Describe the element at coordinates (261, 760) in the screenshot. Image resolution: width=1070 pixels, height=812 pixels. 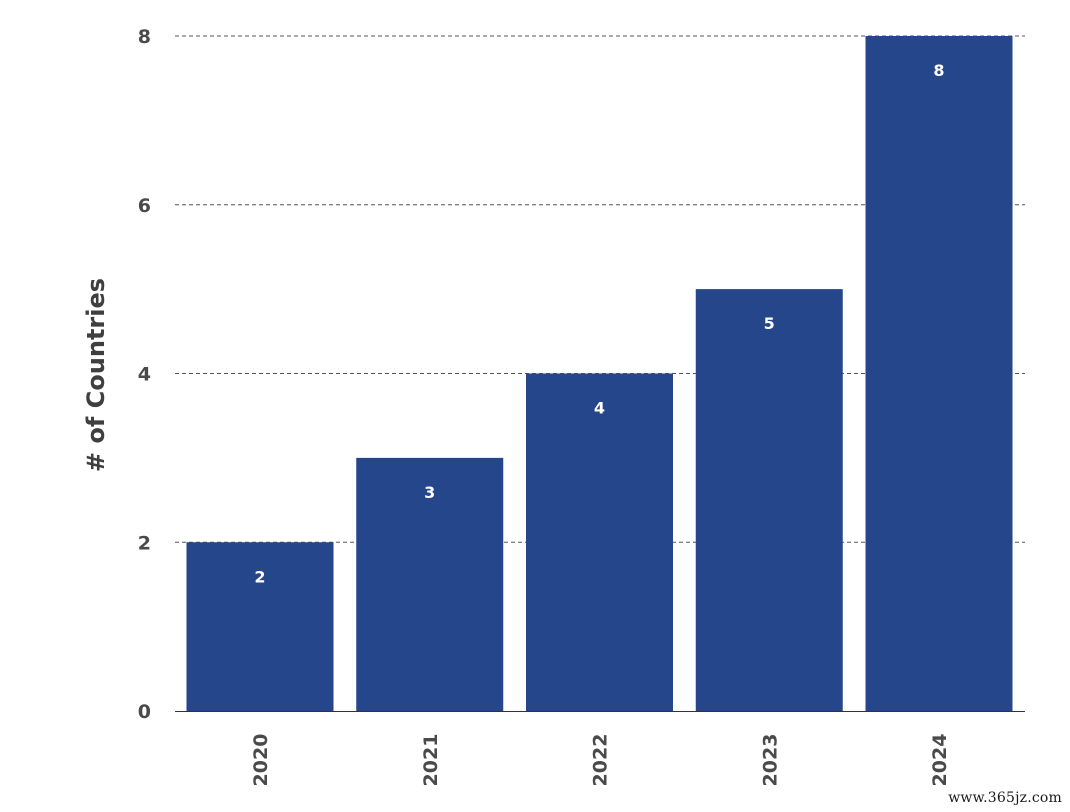
I see `x-tick-label: 2020` at that location.